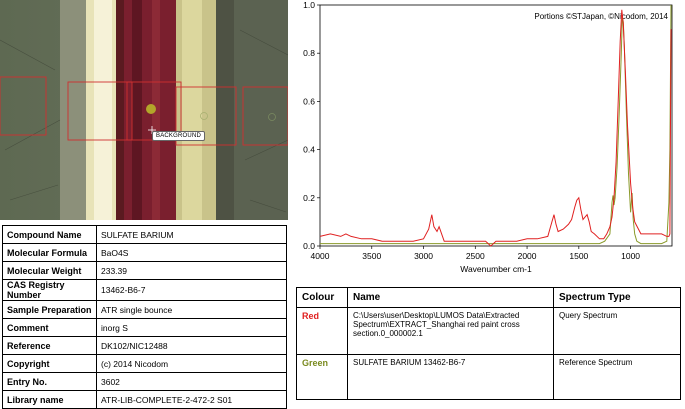  I want to click on copyright-annotation: Portions ©STJapan, ©Nicodom, 2014, so click(601, 16).